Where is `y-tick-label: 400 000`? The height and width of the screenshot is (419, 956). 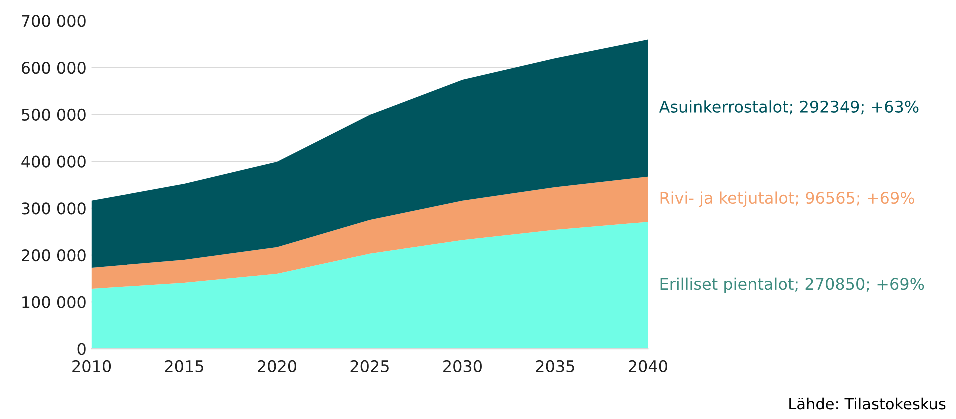
y-tick-label: 400 000 is located at coordinates (54, 162).